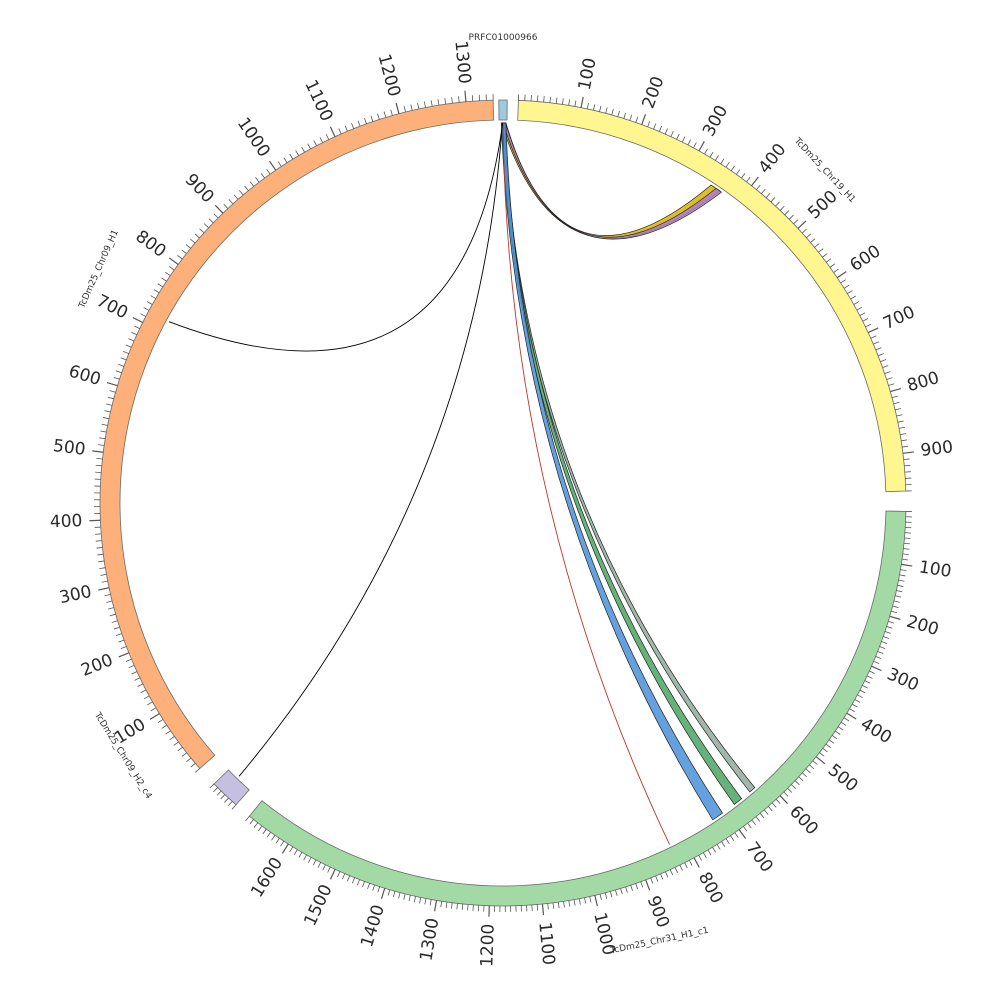  Describe the element at coordinates (318, 101) in the screenshot. I see `tick-label: 1100` at that location.